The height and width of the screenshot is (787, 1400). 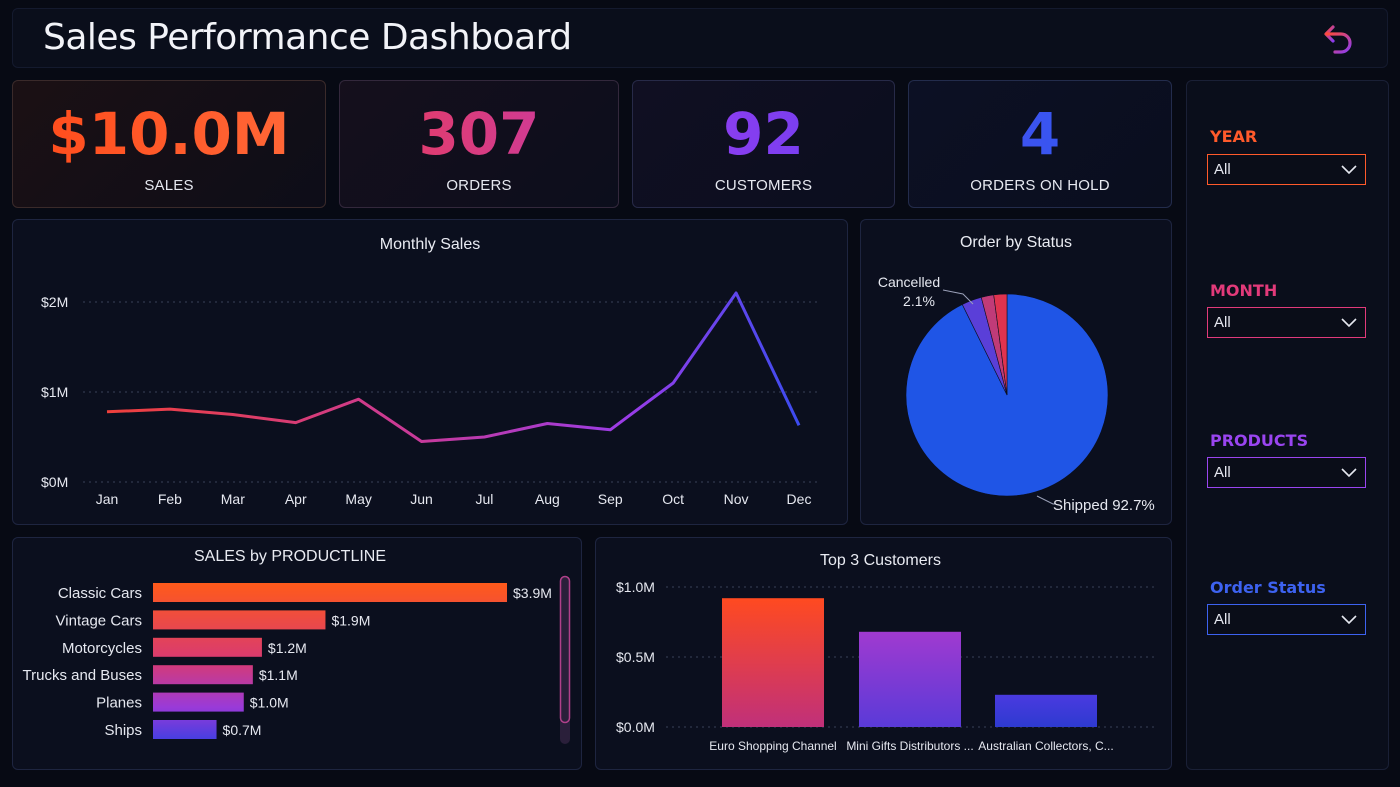 What do you see at coordinates (169, 134) in the screenshot?
I see `kpi-value: $10.0M` at bounding box center [169, 134].